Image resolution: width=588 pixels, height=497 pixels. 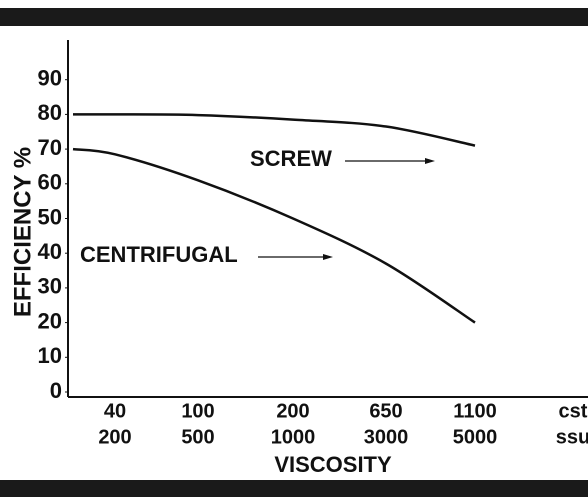 I want to click on y-tick-label: 10, so click(x=50, y=355).